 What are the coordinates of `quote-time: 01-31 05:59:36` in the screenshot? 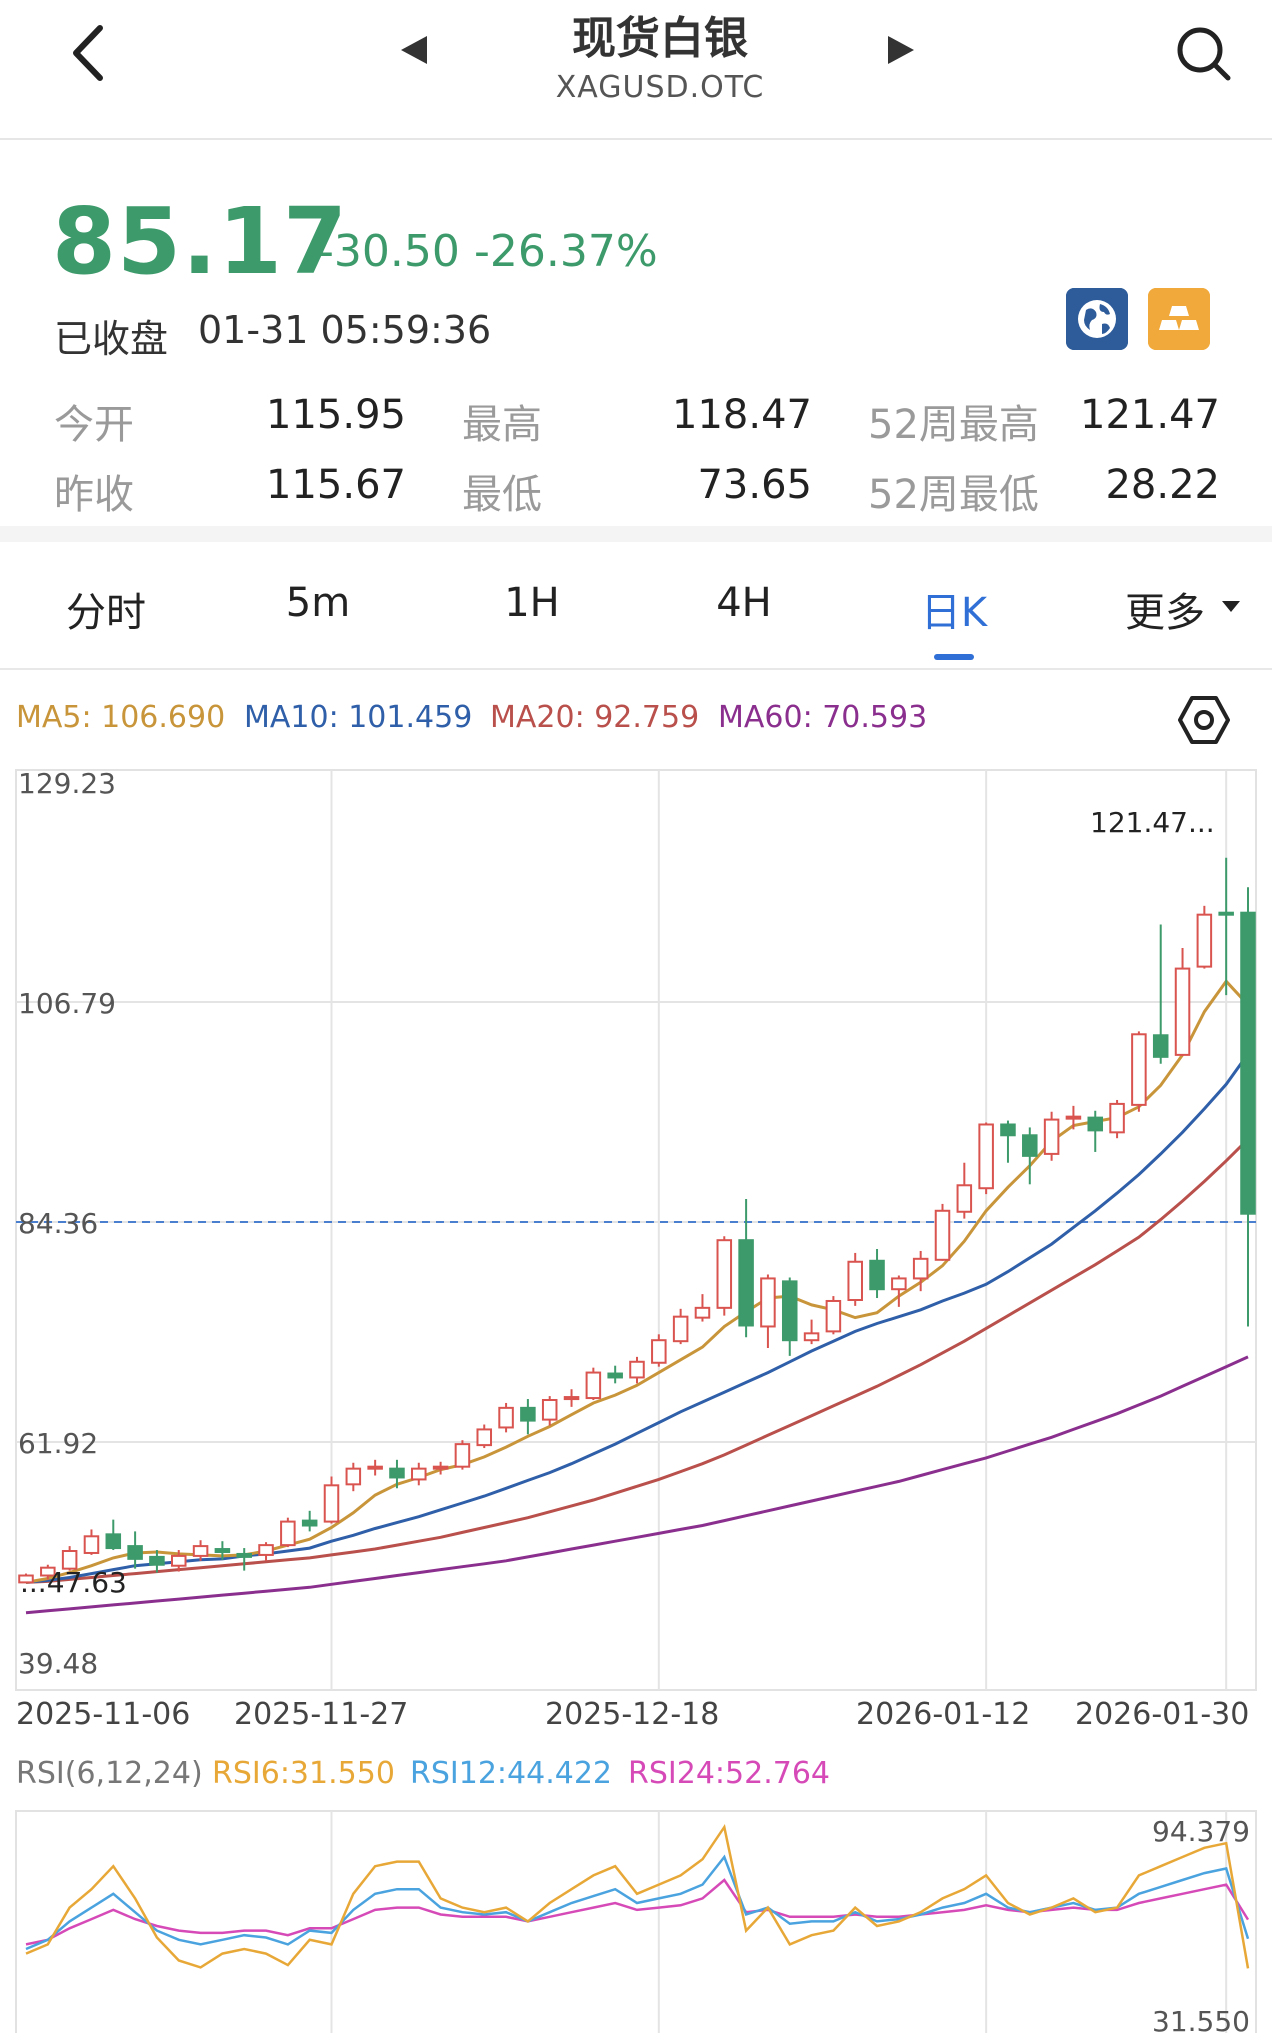 It's located at (345, 330).